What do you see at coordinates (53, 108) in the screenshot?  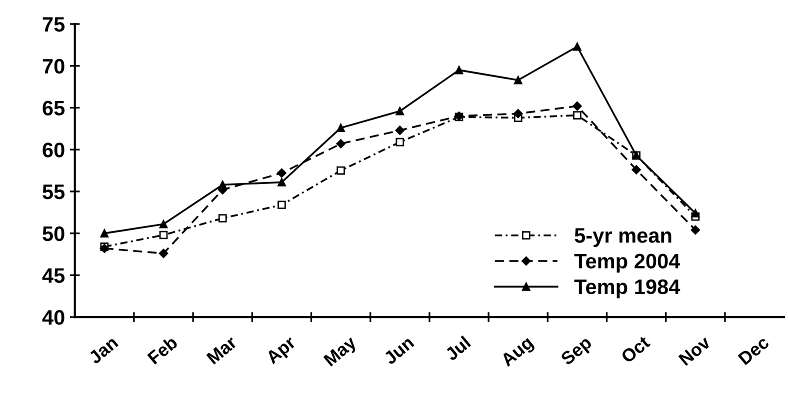 I see `y-tick-label: 65` at bounding box center [53, 108].